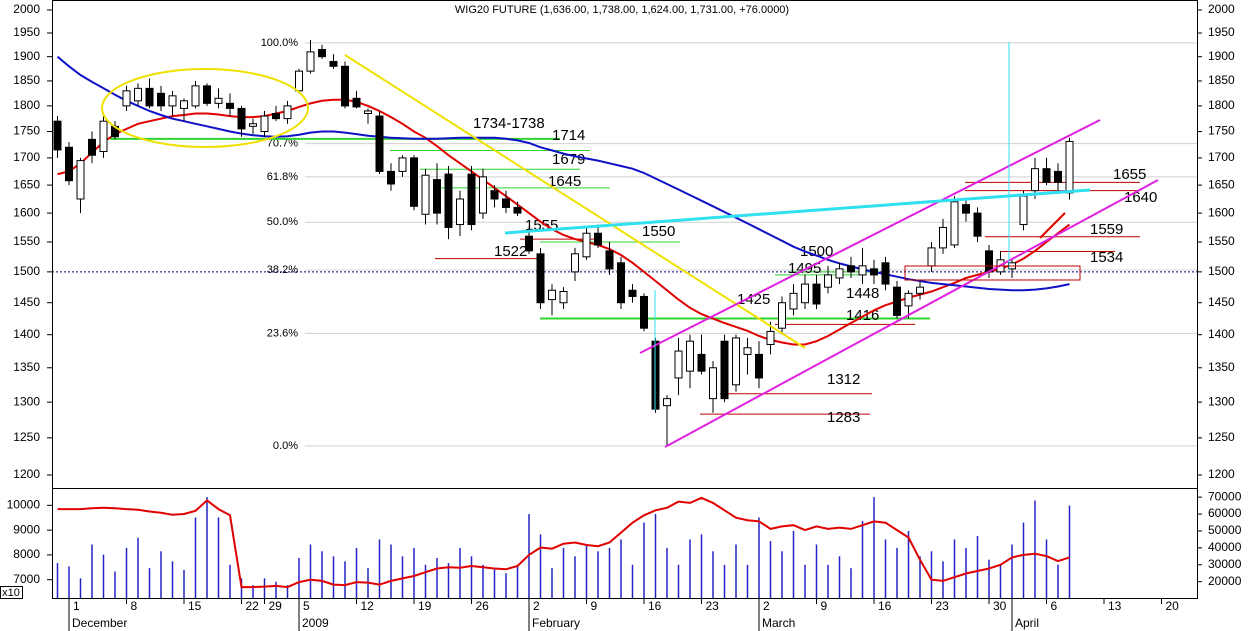 Image resolution: width=1250 pixels, height=631 pixels. What do you see at coordinates (510, 251) in the screenshot?
I see `level-label: 1522` at bounding box center [510, 251].